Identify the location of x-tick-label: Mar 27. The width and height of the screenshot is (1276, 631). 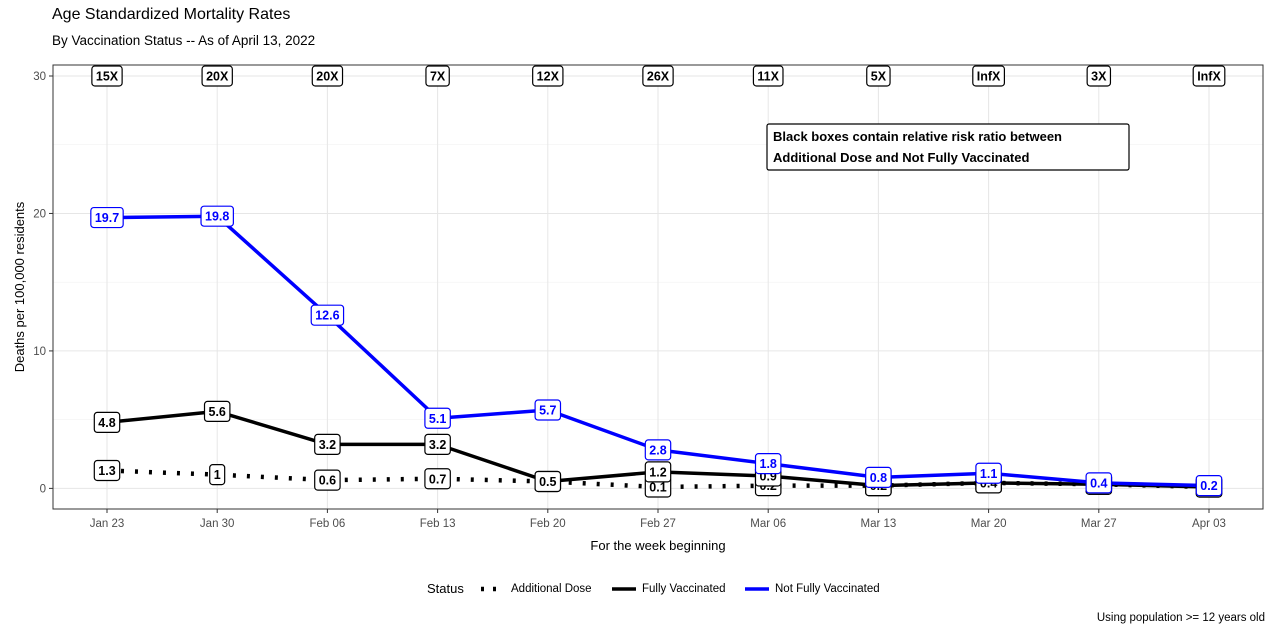
(1099, 524).